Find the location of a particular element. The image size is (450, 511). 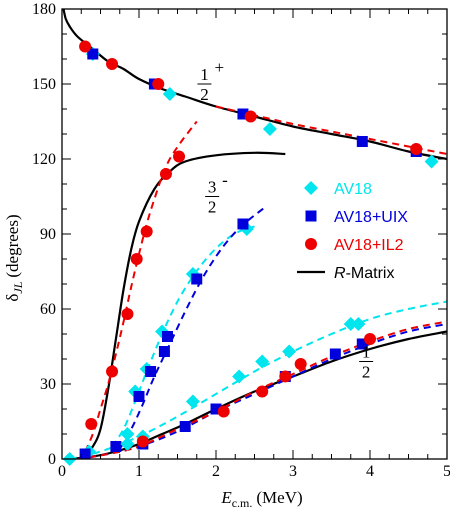

legend-diamond-icon is located at coordinates (311, 188).